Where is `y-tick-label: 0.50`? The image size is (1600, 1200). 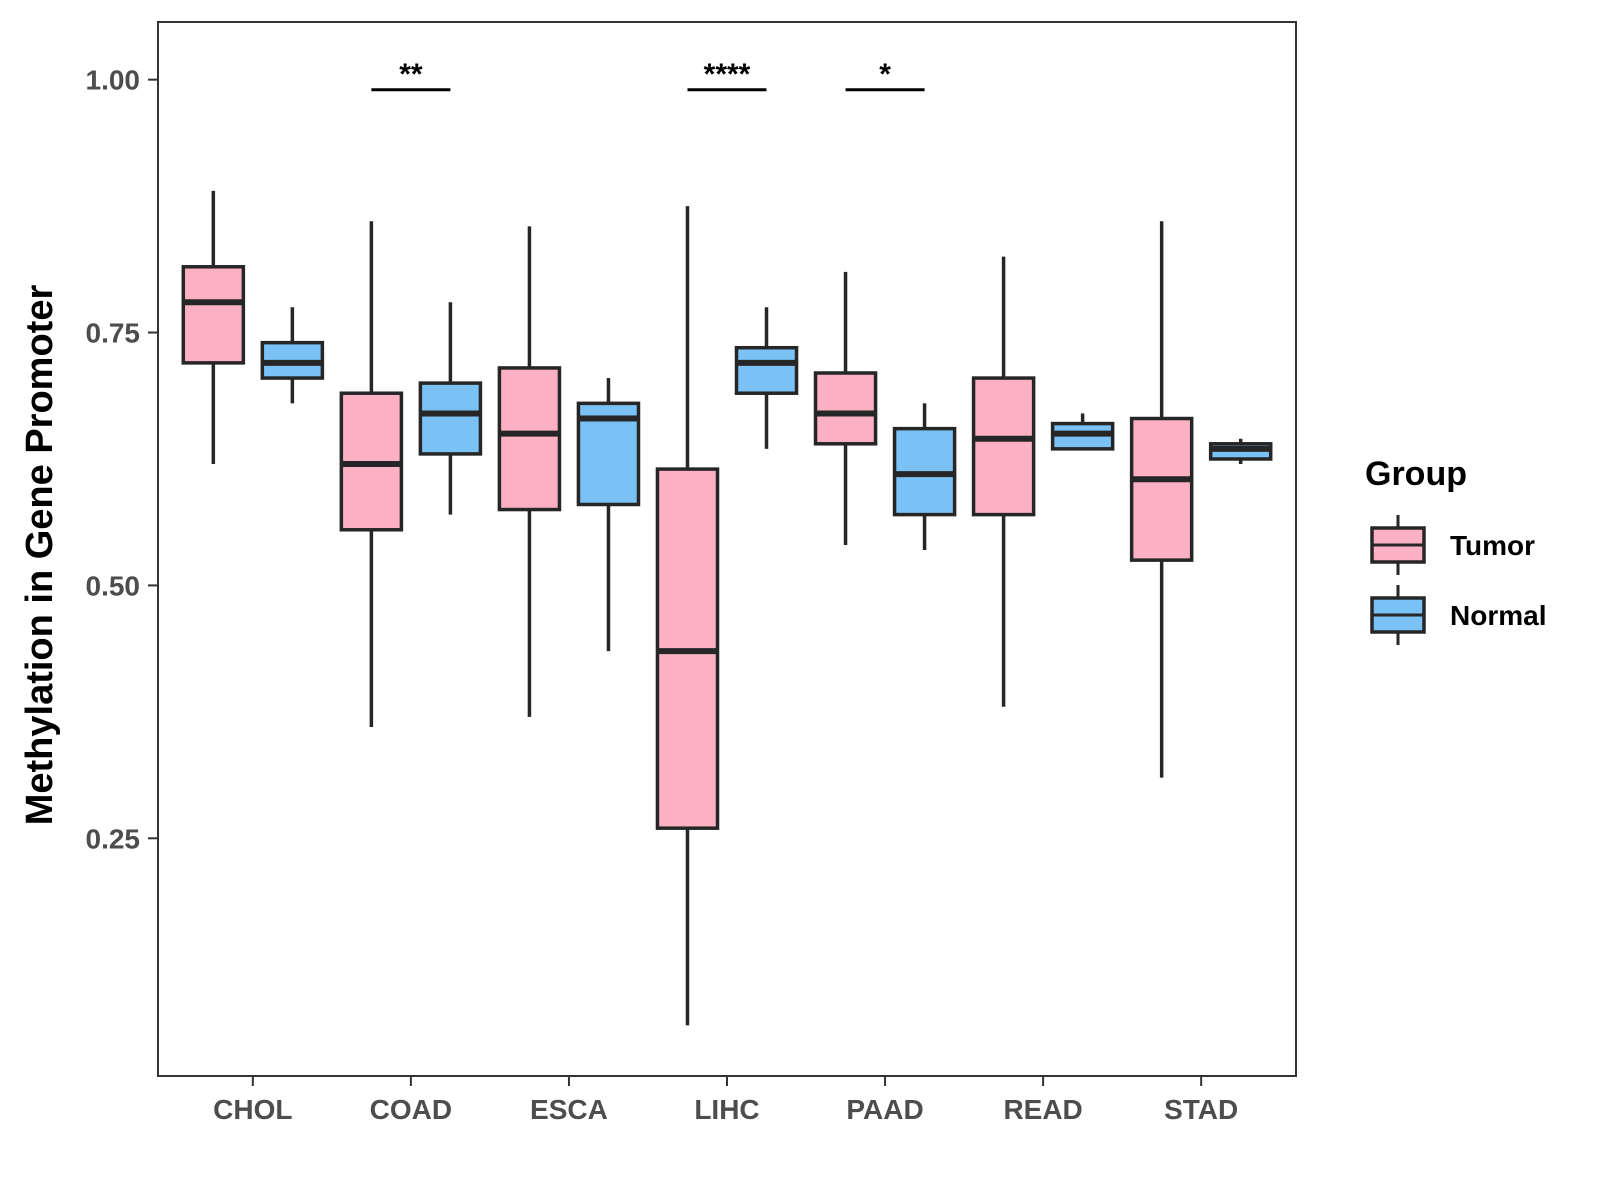
y-tick-label: 0.50 is located at coordinates (113, 585).